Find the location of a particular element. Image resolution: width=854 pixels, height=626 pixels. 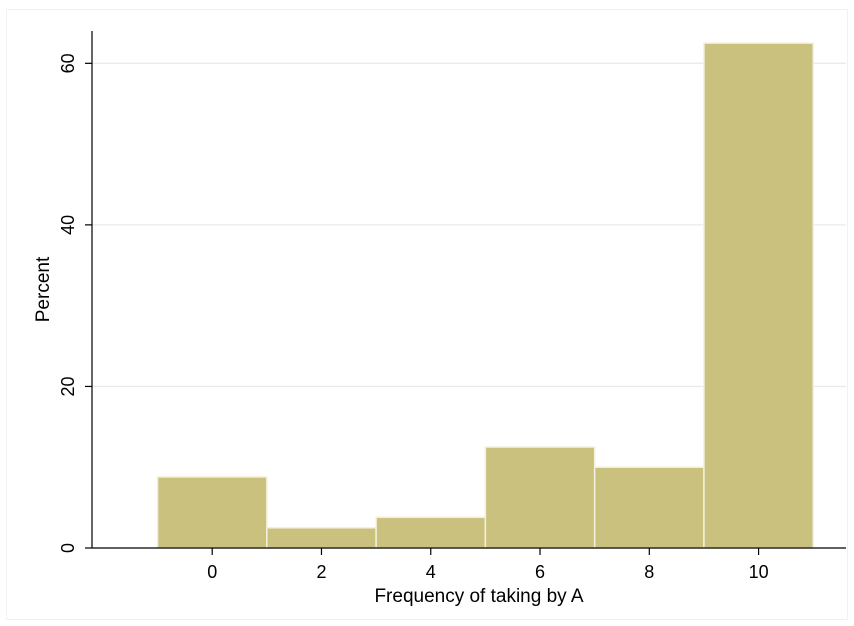

x-tick-label-8: 8 is located at coordinates (649, 572).